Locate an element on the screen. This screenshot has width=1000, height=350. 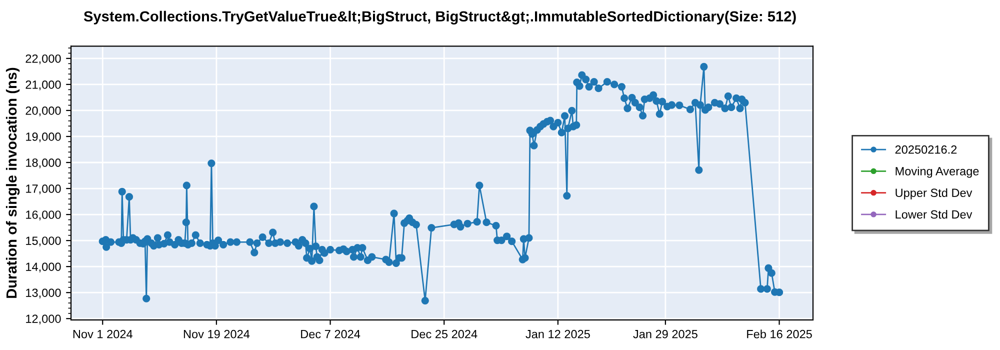
legend-label: Moving Average is located at coordinates (937, 172).